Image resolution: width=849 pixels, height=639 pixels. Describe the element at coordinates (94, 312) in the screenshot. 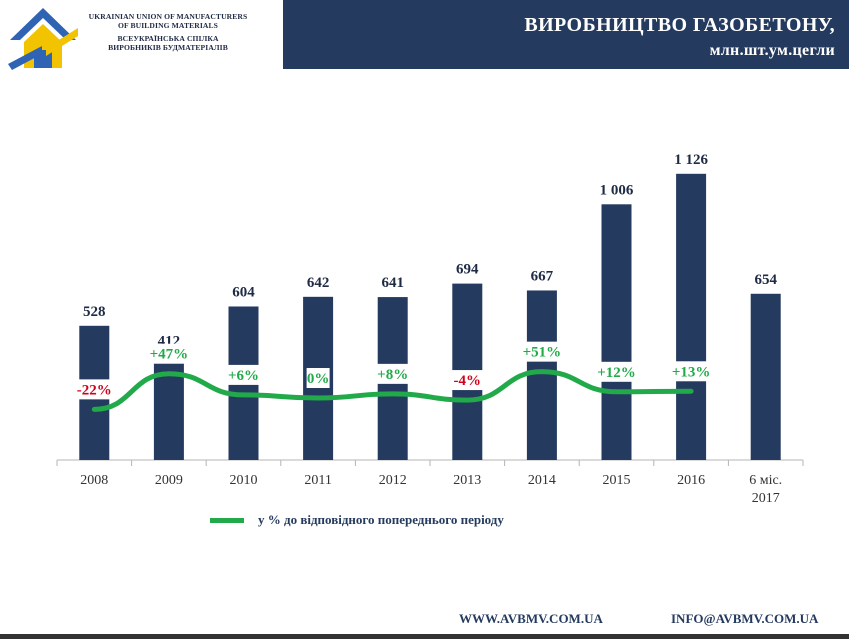

I see `bar-value-label-0: 528` at that location.